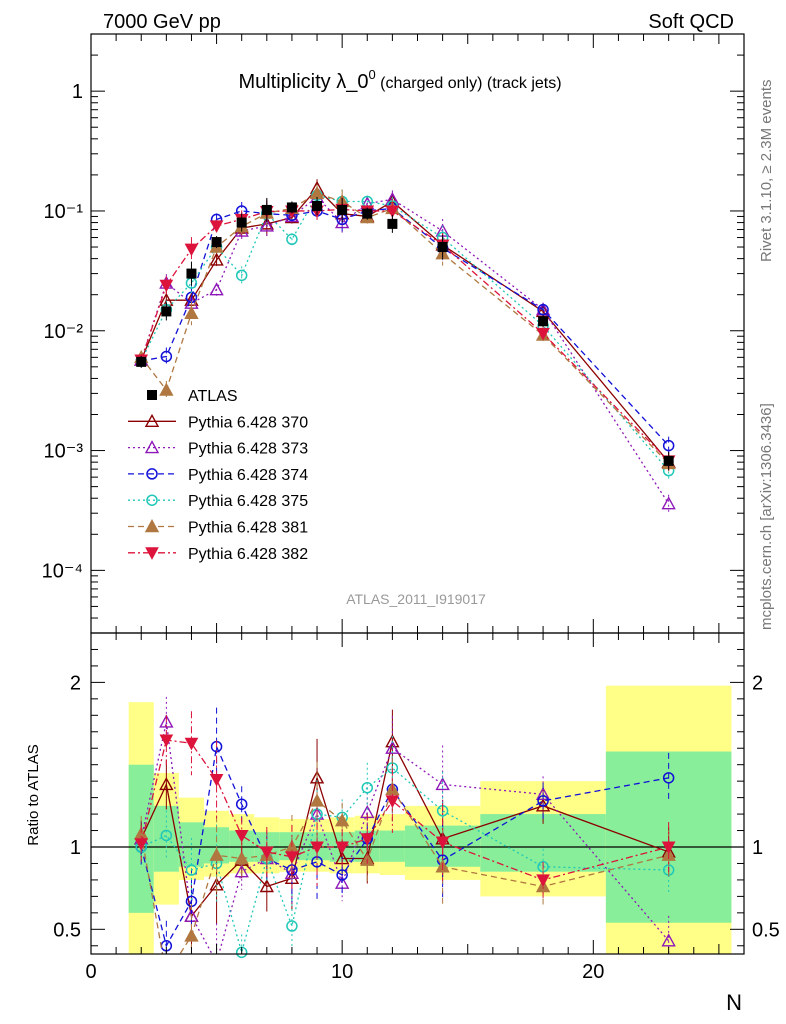  I want to click on legend-label: Pythia 6.428 381, so click(248, 528).